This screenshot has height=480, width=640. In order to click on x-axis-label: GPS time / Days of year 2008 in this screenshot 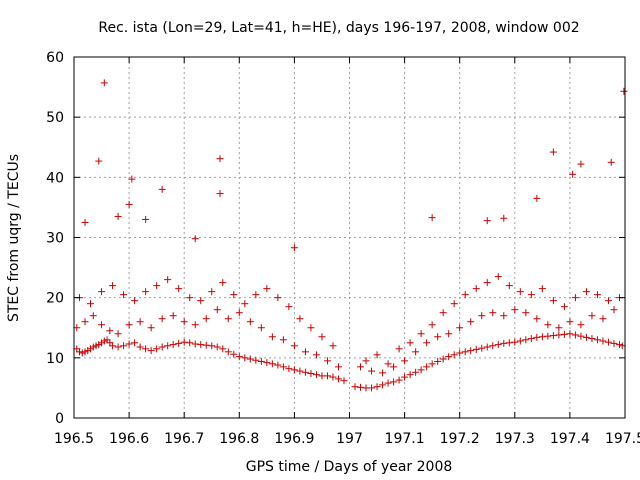, I will do `click(349, 467)`.